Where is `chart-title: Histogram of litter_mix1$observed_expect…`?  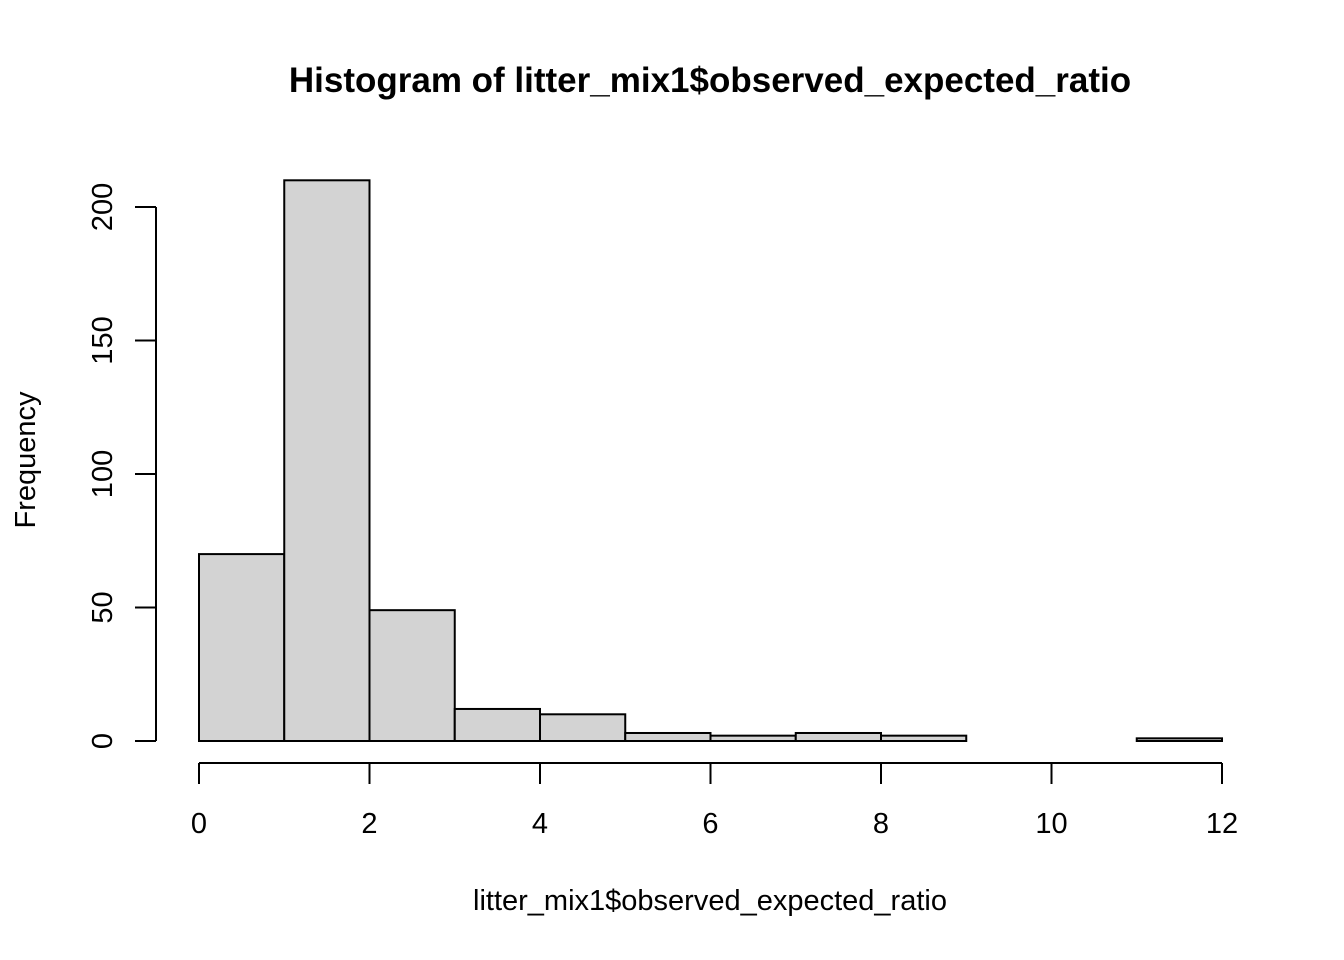
chart-title: Histogram of litter_mix1$observed_expect… is located at coordinates (710, 80).